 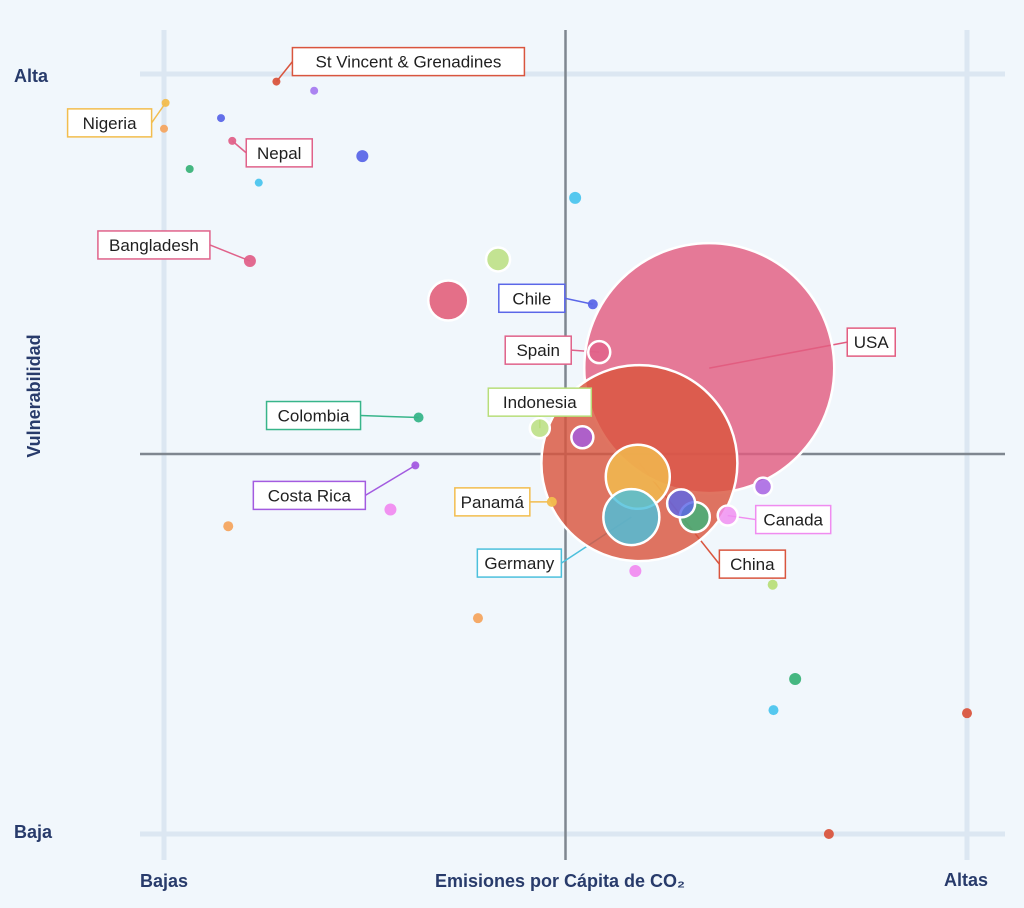 I want to click on label-box-usa, so click(x=871, y=342).